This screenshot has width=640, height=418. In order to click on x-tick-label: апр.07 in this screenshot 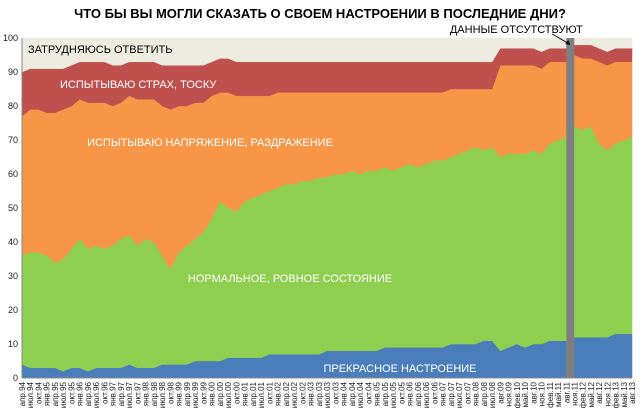, I will do `click(451, 393)`.